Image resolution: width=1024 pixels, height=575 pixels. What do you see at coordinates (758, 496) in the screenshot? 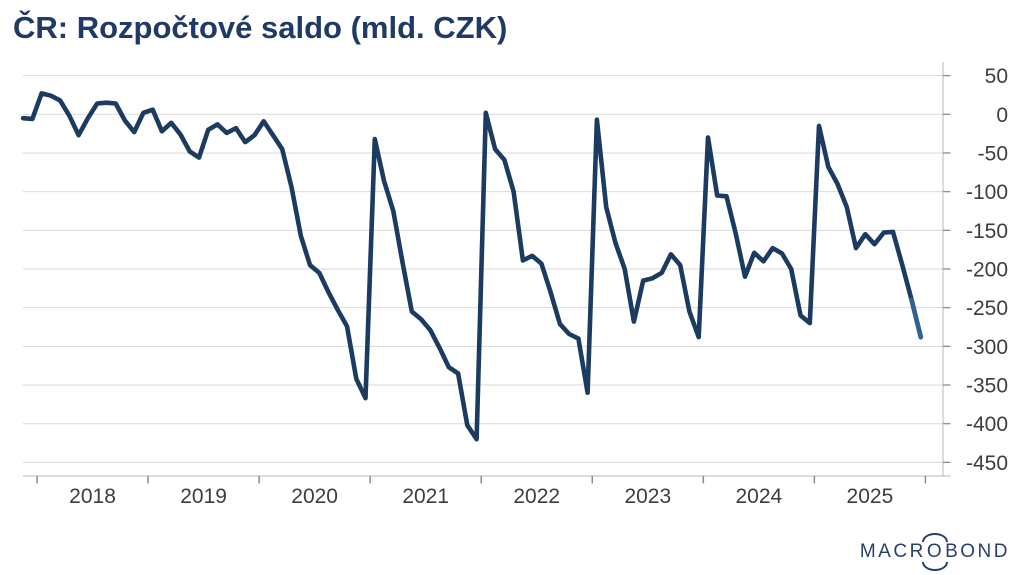
I see `x-tick-label: 2024` at bounding box center [758, 496].